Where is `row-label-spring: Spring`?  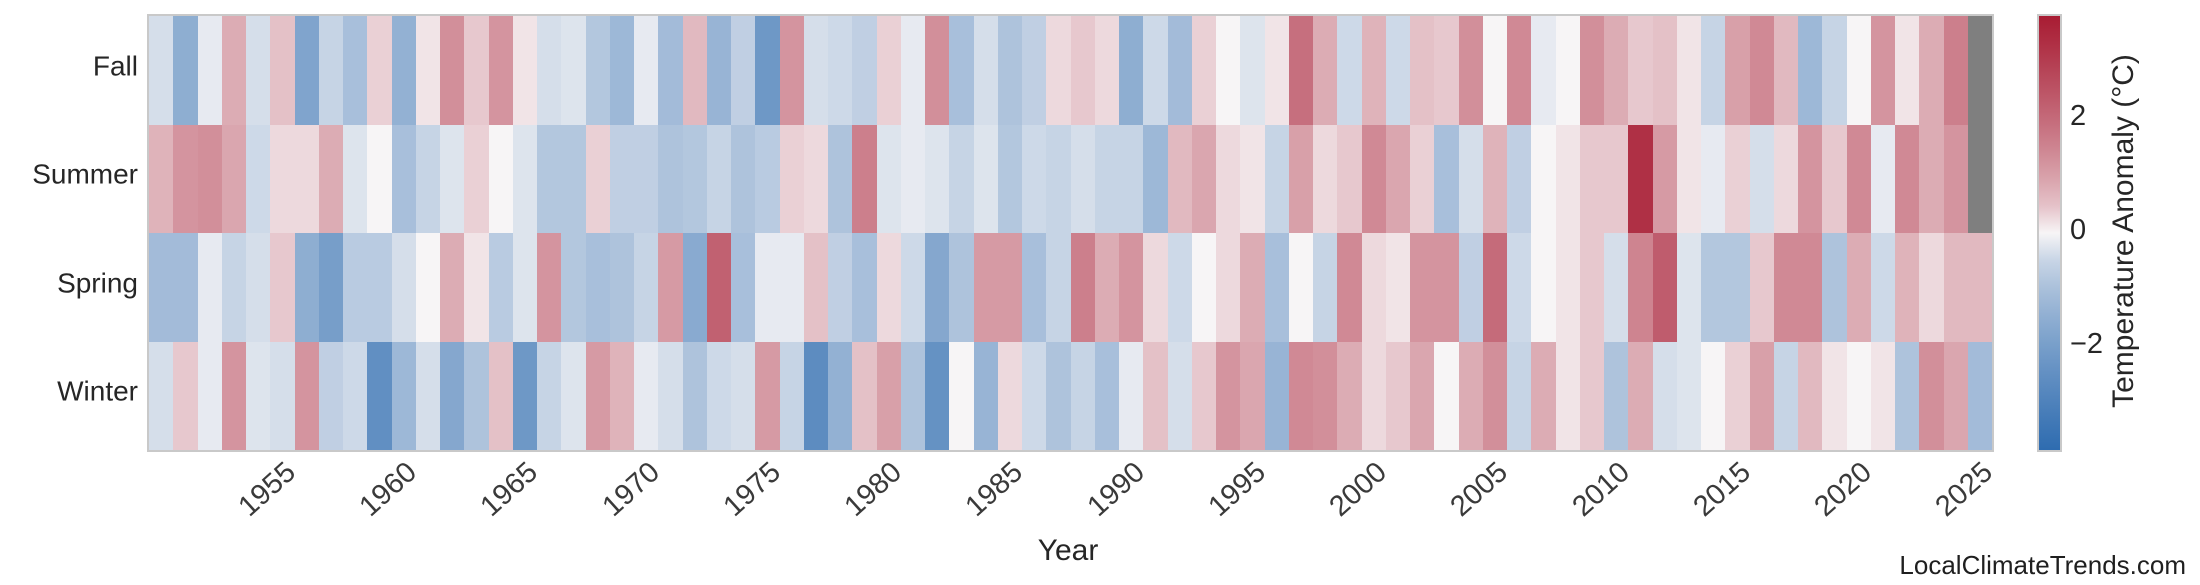
row-label-spring: Spring is located at coordinates (97, 283).